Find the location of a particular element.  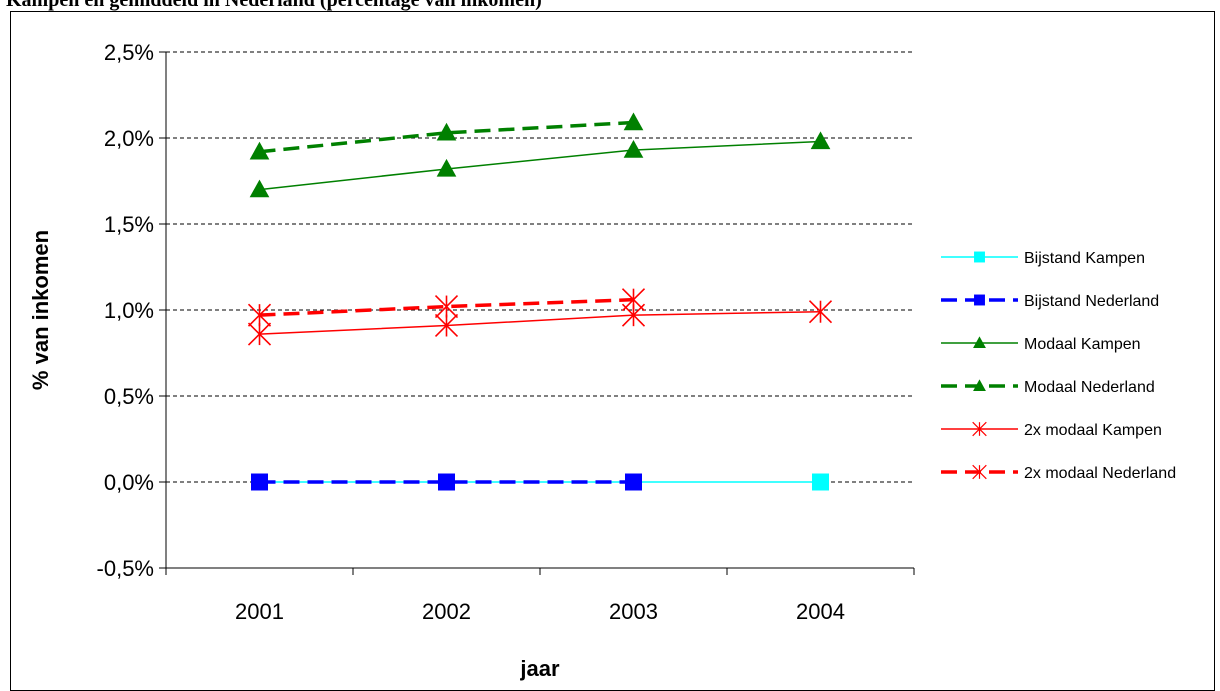

data-point-bijstand-kampen is located at coordinates (820, 482).